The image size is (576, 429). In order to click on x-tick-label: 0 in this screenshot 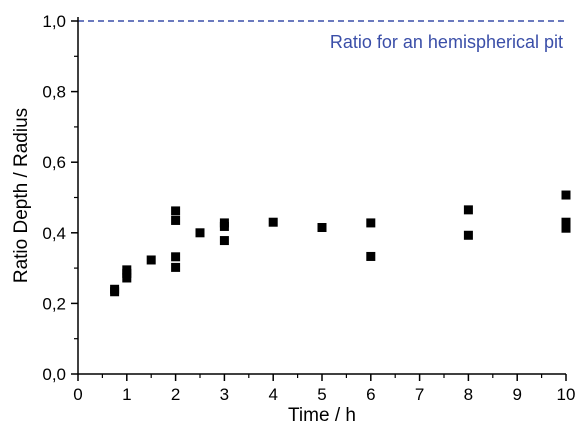, I will do `click(77, 394)`.